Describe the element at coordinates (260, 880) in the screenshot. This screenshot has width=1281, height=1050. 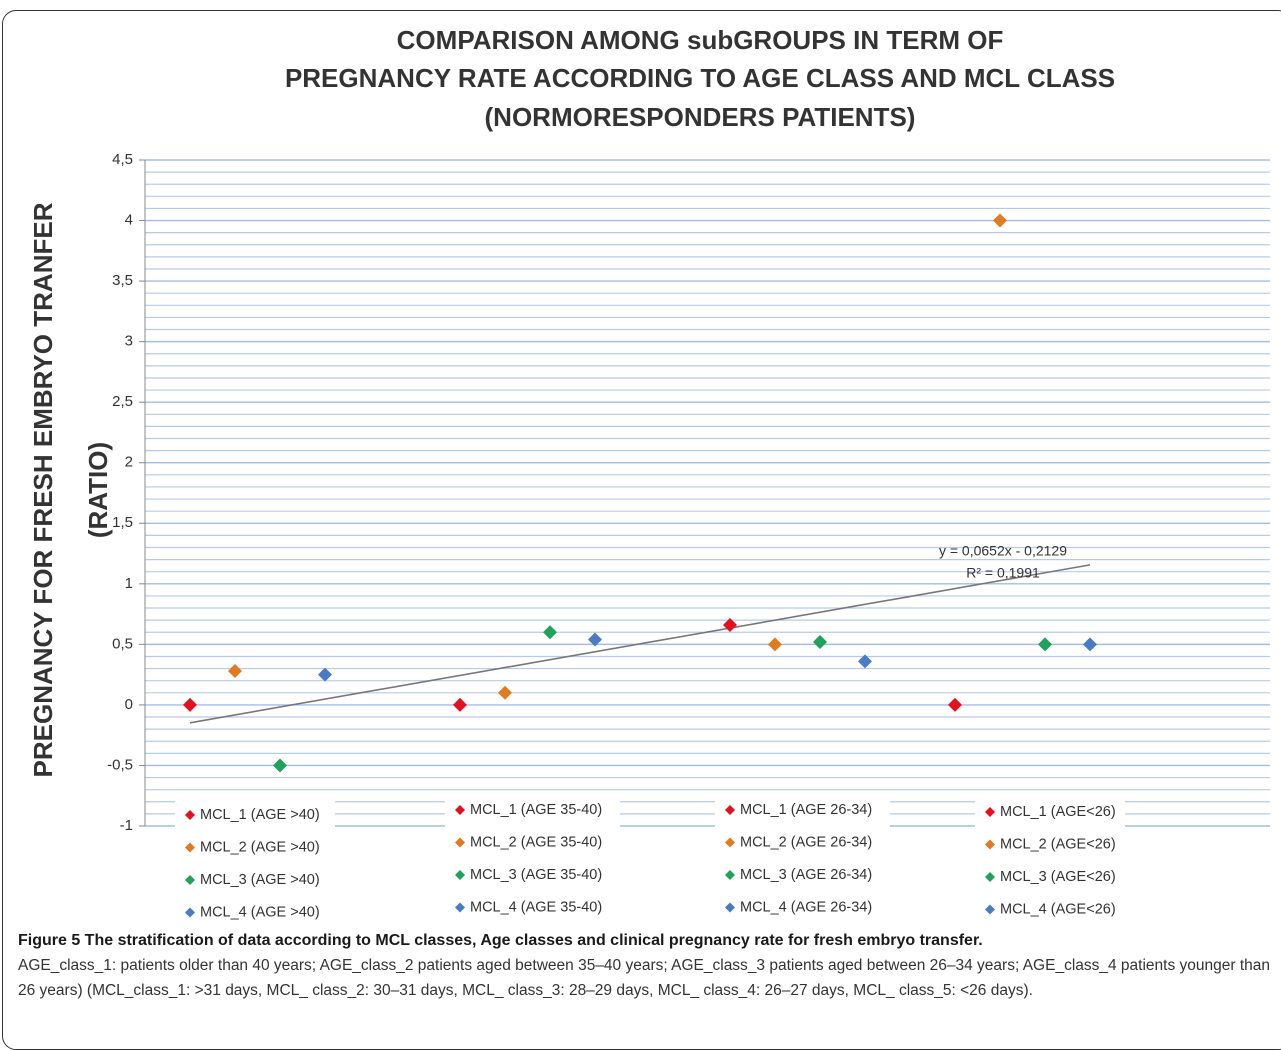
I see `legend-label: MCL_3 (AGE >40)` at that location.